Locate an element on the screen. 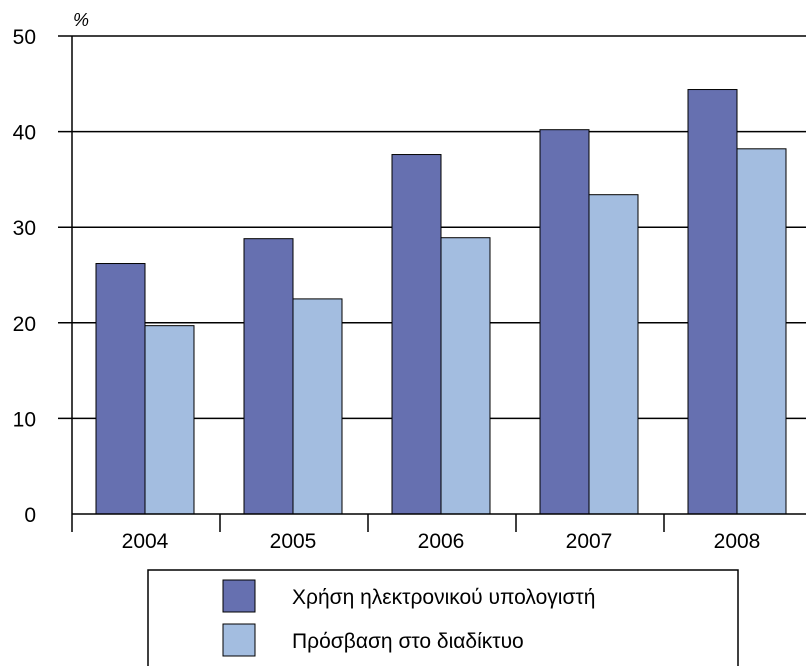  x-tick-label: 2006 is located at coordinates (441, 541).